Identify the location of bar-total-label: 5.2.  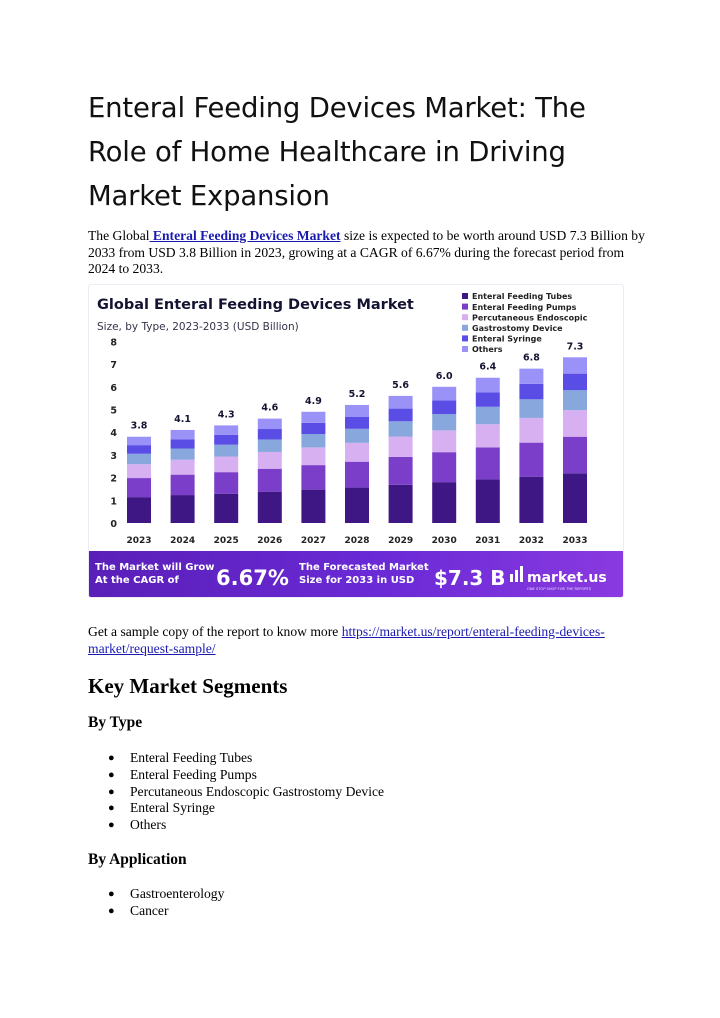
(357, 394).